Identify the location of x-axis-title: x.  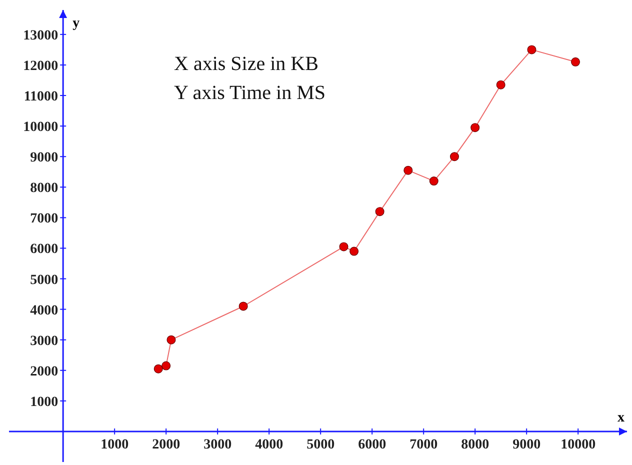
(621, 418).